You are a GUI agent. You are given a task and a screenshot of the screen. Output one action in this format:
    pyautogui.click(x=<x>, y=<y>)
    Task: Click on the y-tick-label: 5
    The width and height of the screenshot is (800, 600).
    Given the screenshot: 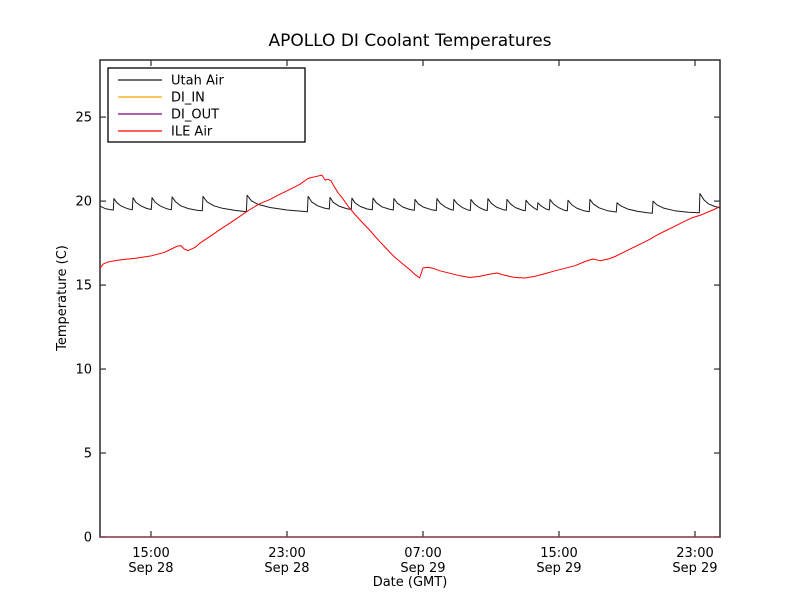 What is the action you would take?
    pyautogui.click(x=88, y=454)
    